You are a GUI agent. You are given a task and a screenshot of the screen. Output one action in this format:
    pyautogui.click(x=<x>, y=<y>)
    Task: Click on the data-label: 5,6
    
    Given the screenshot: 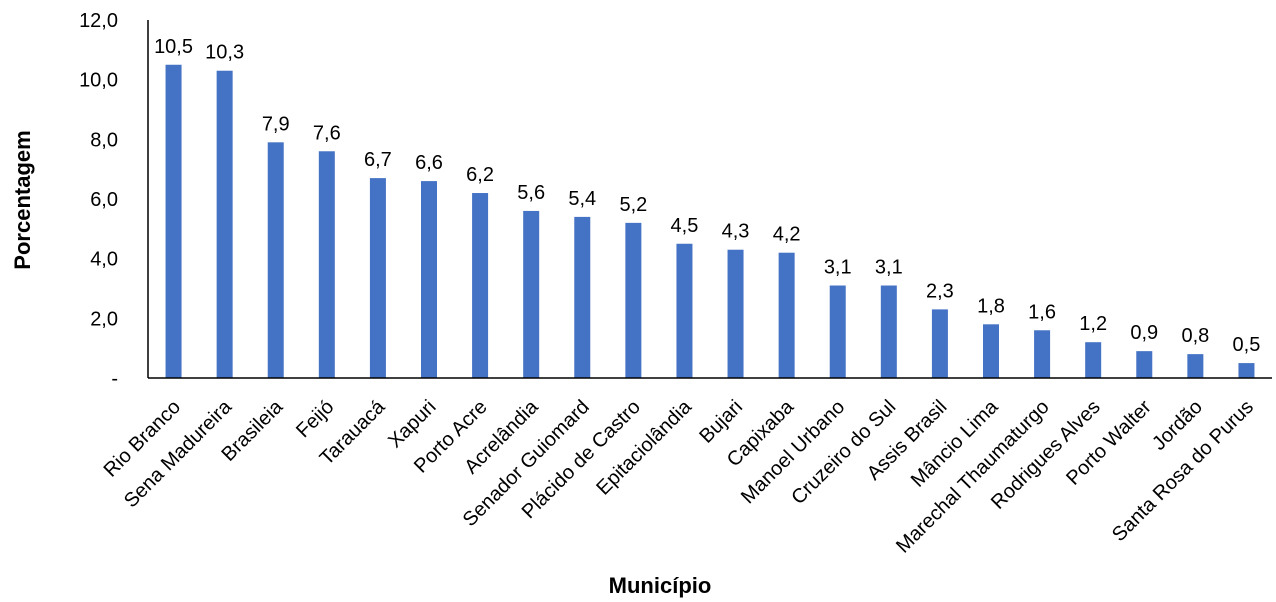 What is the action you would take?
    pyautogui.click(x=531, y=193)
    